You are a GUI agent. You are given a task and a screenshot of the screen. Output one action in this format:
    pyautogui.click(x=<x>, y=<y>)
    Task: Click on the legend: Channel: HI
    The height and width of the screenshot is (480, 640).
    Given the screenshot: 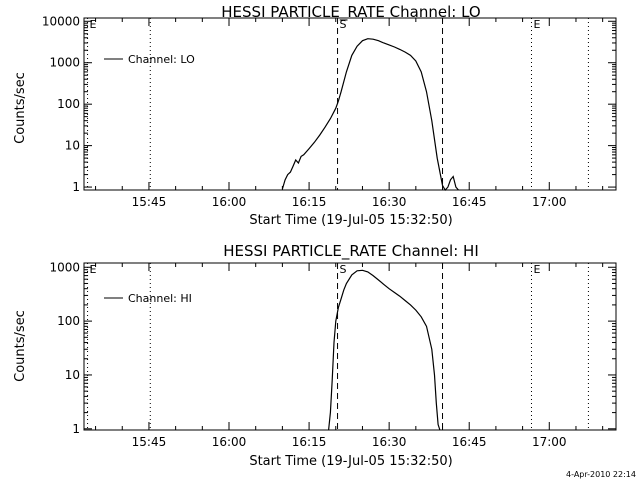 What is the action you would take?
    pyautogui.click(x=148, y=298)
    